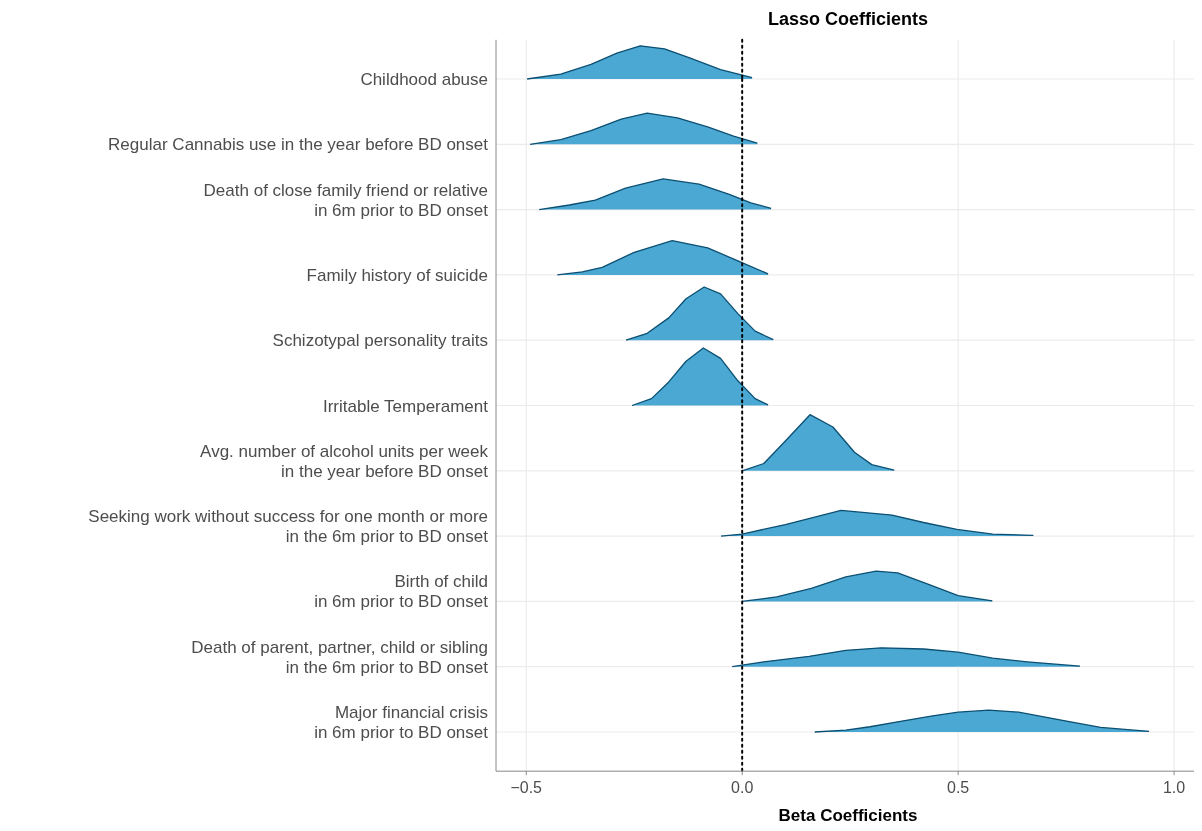 This screenshot has width=1202, height=831. I want to click on y-axis-title: Childhood abuse, so click(424, 79).